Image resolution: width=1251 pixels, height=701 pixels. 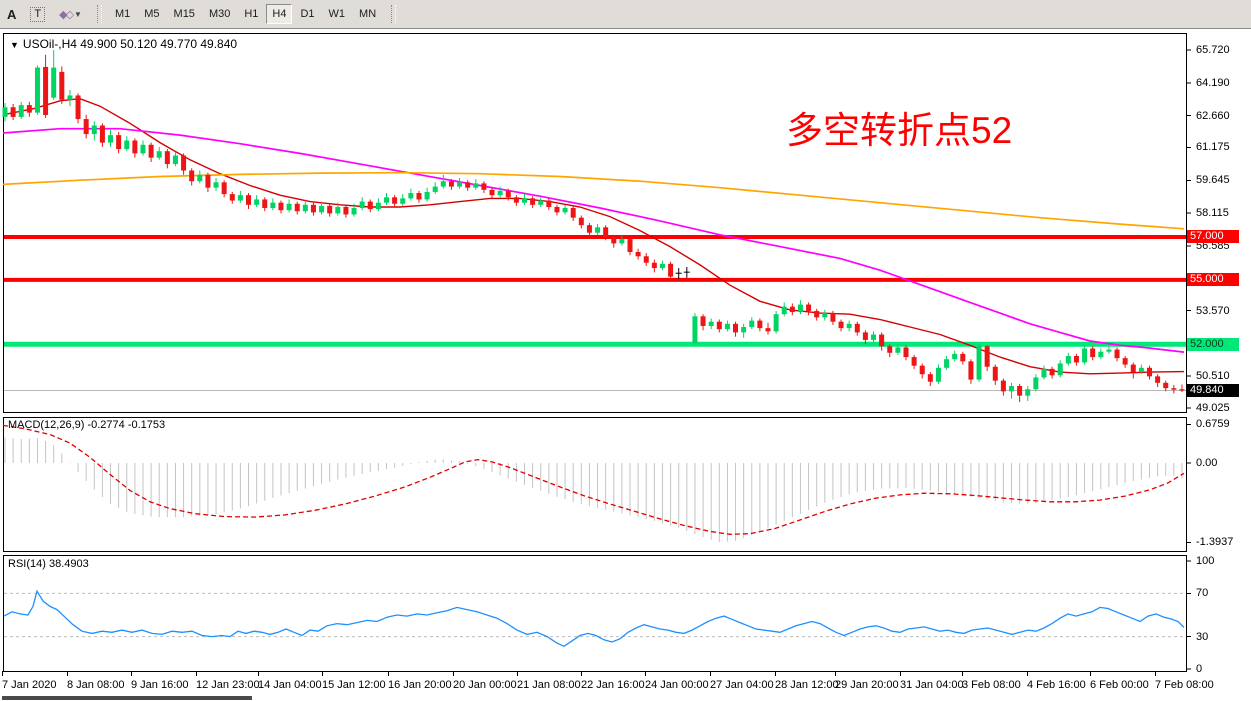 I want to click on rsi-line, so click(x=594, y=618).